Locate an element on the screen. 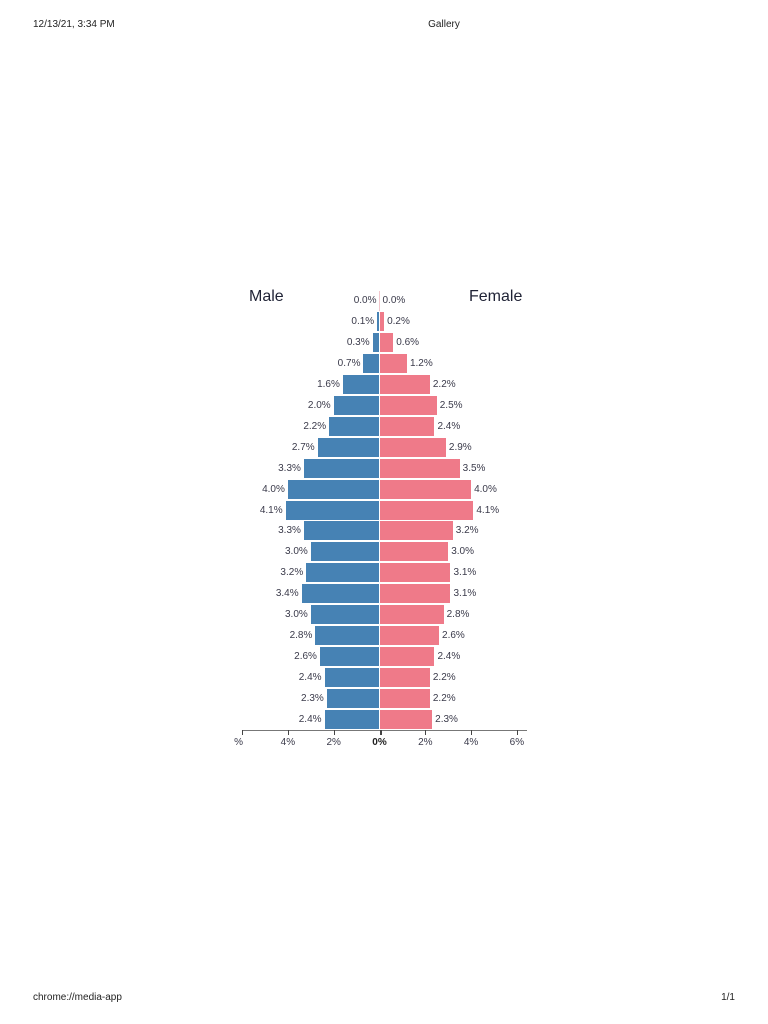 The image size is (768, 1024). x-axis is located at coordinates (385, 730).